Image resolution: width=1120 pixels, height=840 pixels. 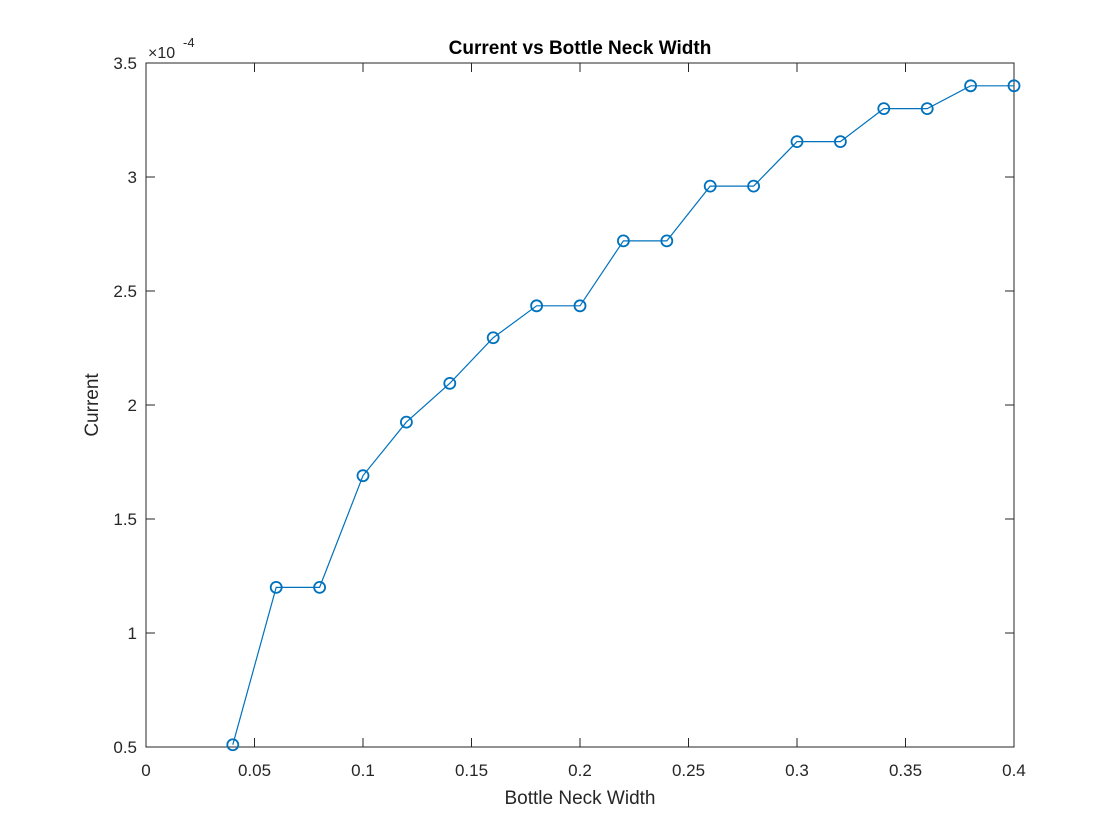 I want to click on y-tick-label: 1.5, so click(x=125, y=519).